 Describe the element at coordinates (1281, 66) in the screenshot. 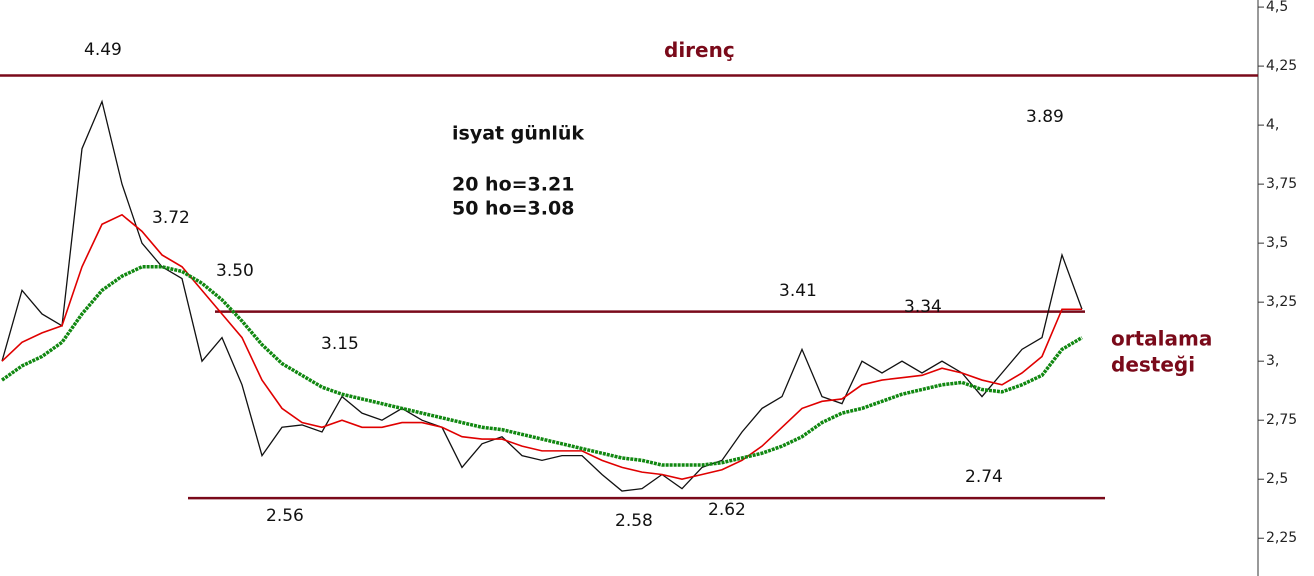

I see `y-tick-label: 4,25` at that location.